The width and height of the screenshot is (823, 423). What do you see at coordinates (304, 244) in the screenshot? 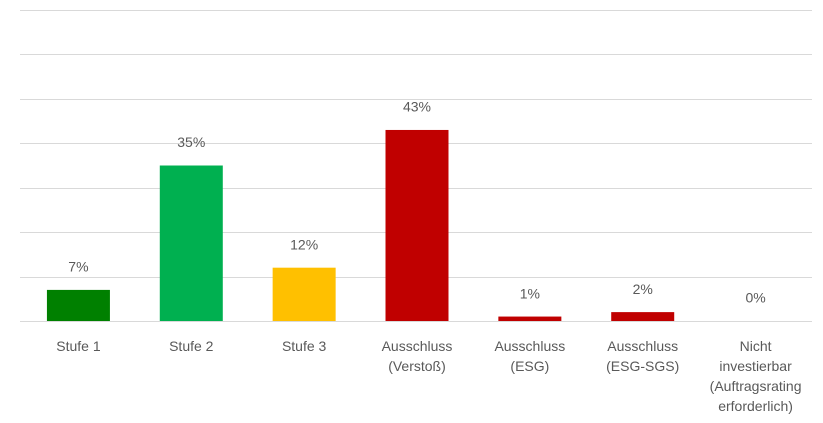
I see `data-label: 12%` at bounding box center [304, 244].